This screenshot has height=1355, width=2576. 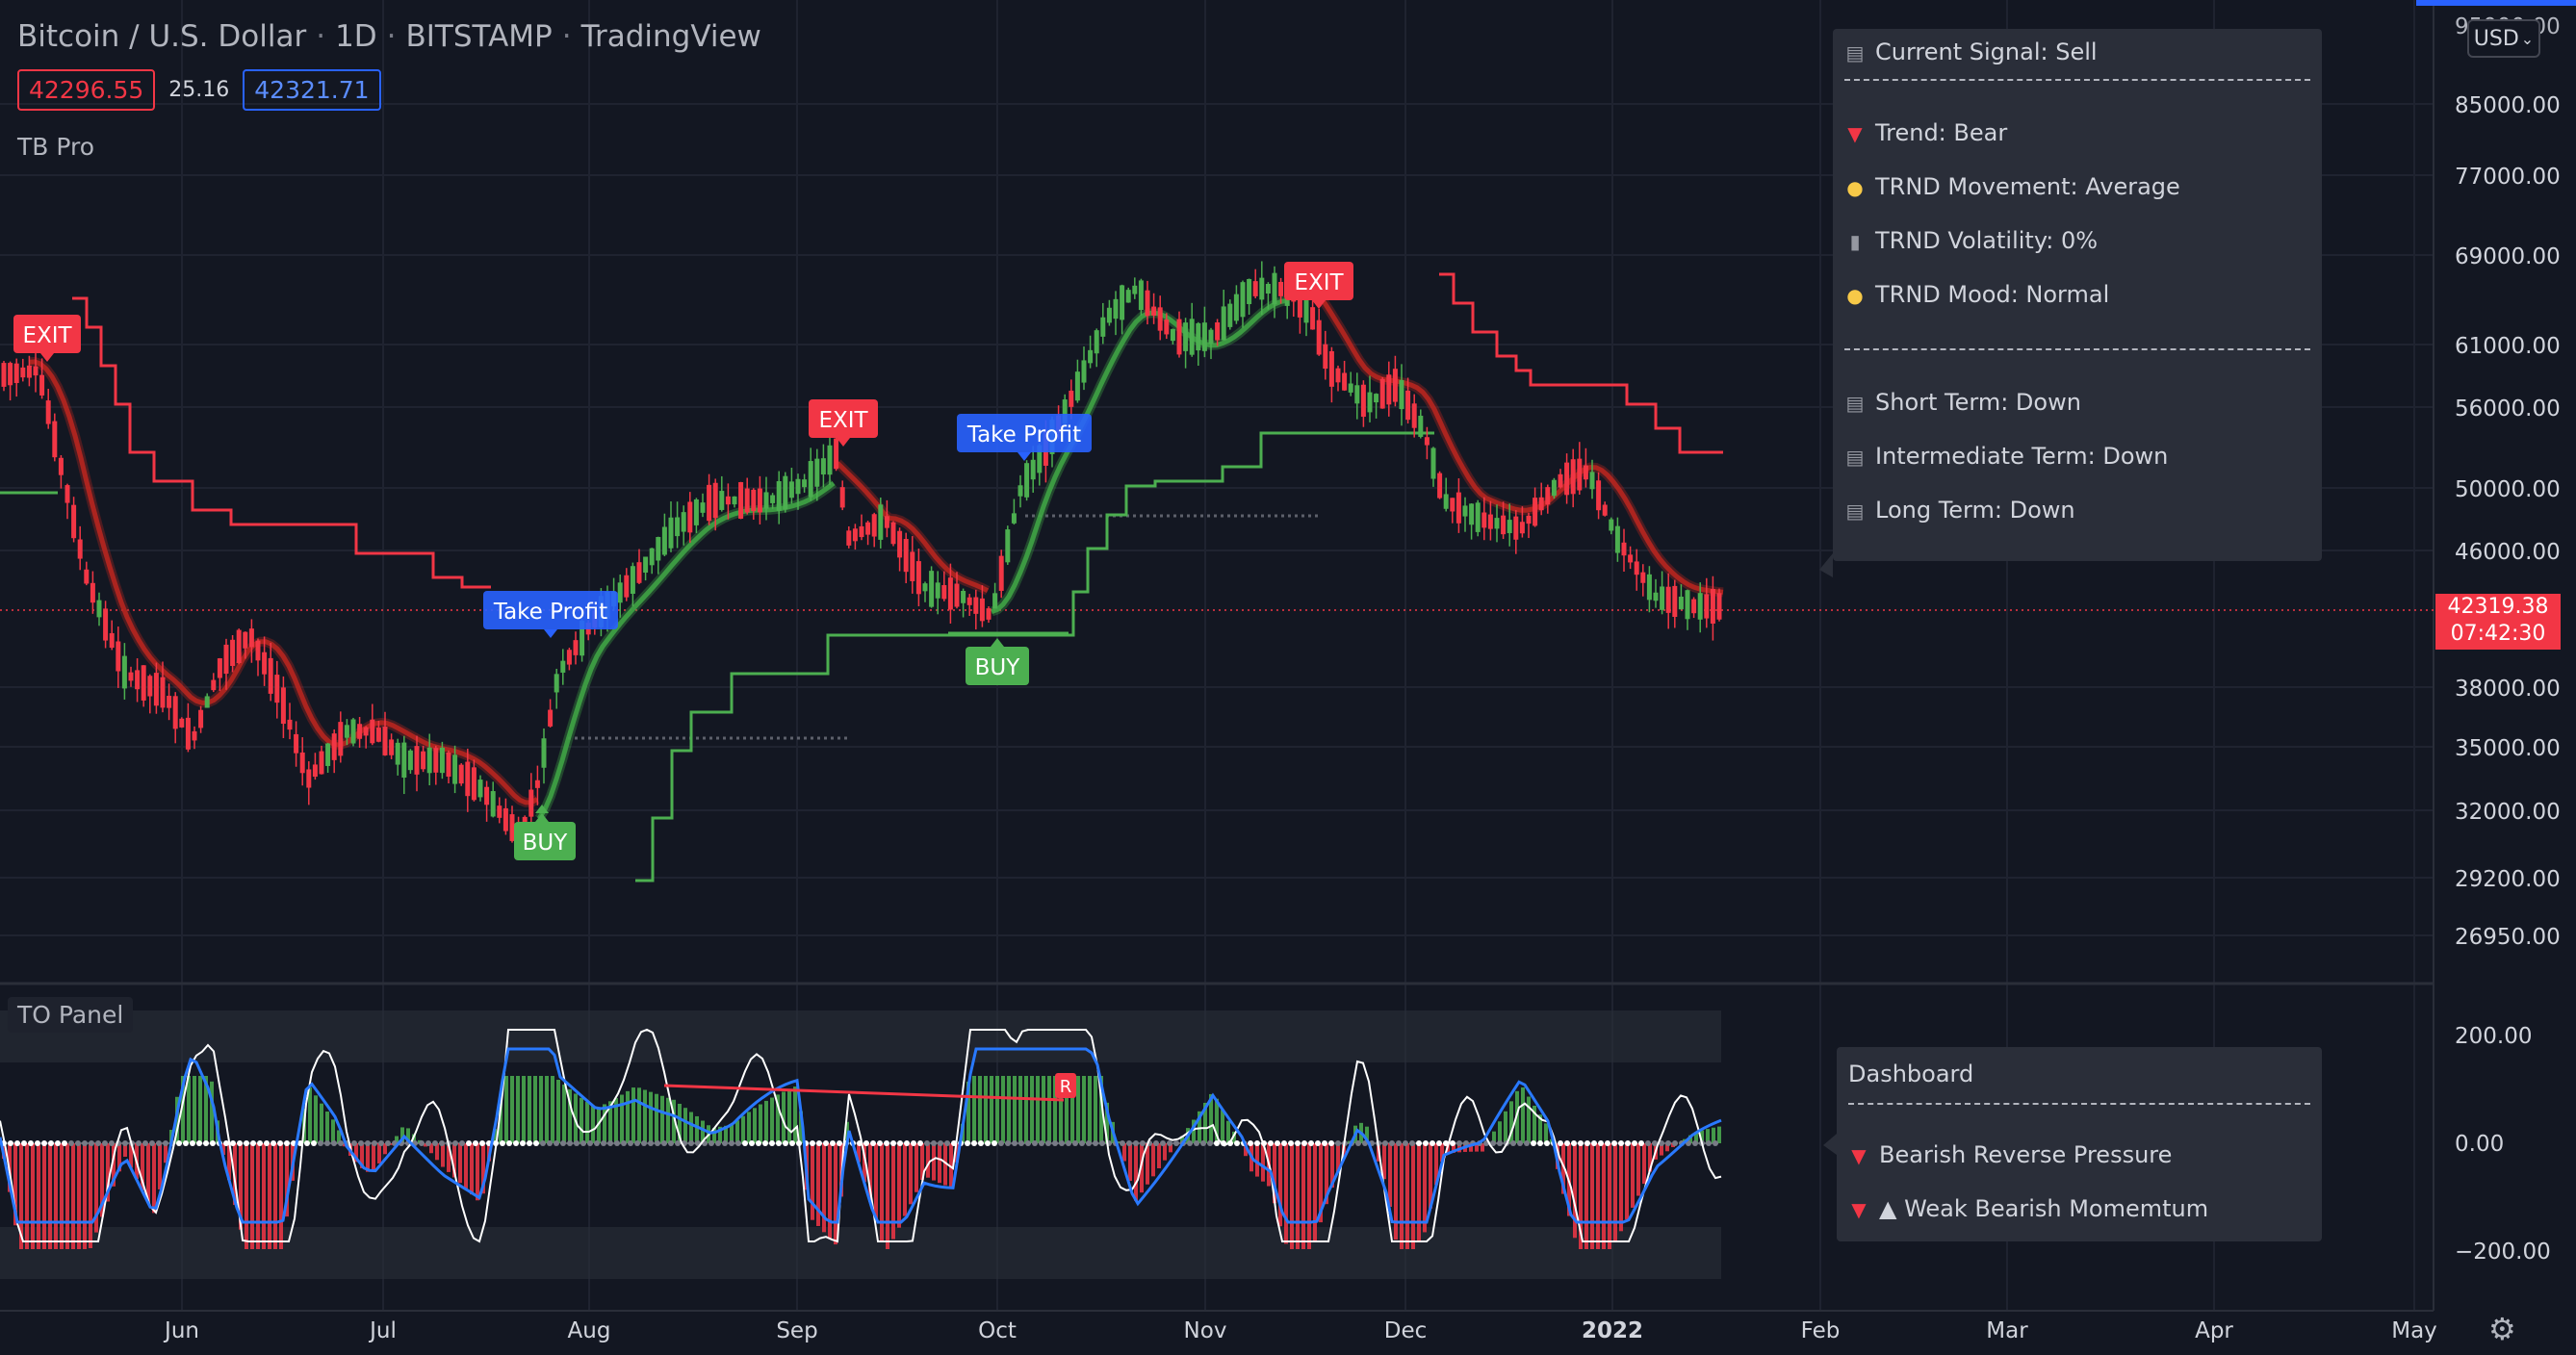 I want to click on indicator-legend-to-panel: TO Panel, so click(x=71, y=1015).